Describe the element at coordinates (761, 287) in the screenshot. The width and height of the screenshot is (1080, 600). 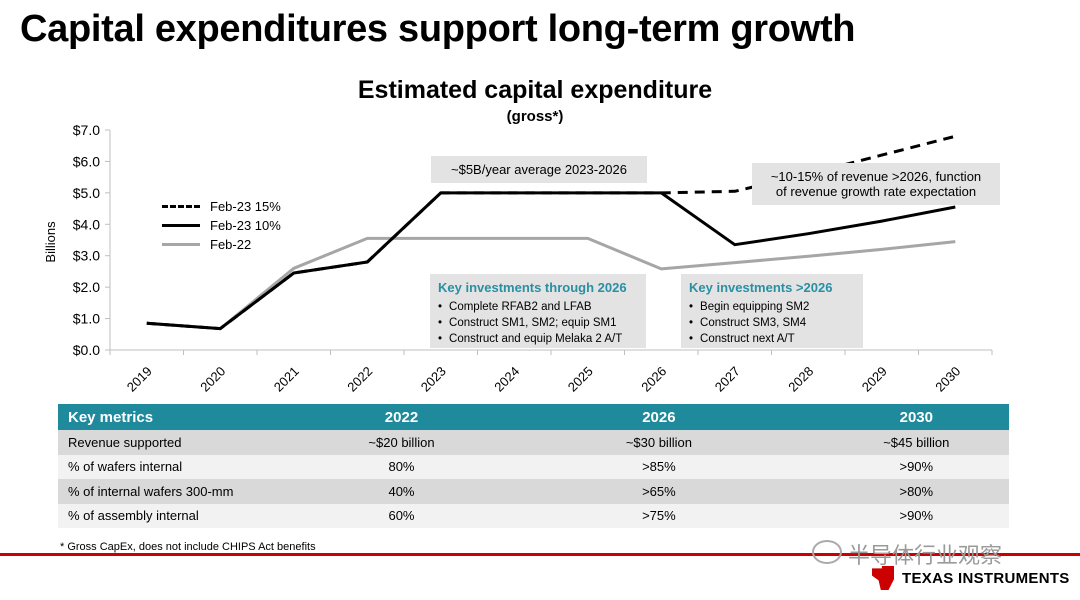
I see `box-heading: Key investments >2026` at that location.